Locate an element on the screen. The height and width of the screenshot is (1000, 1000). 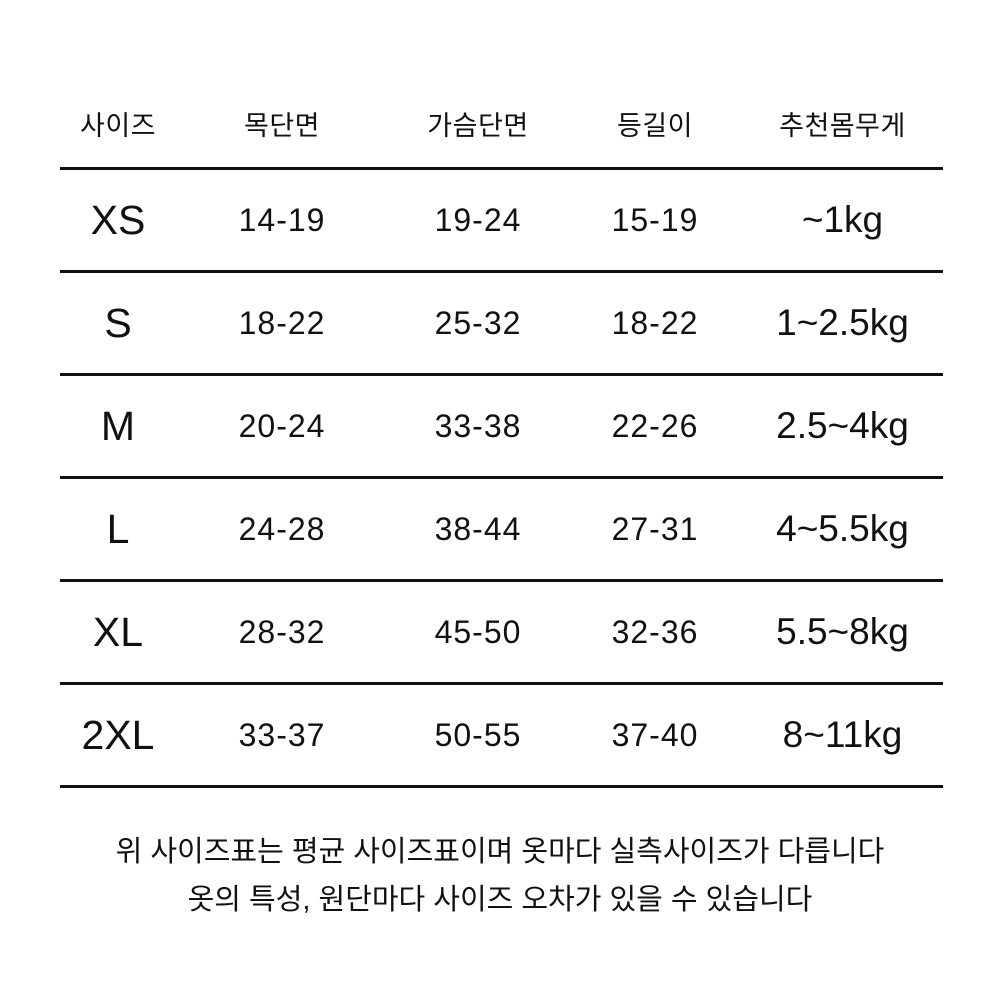
header-size: 사이즈 is located at coordinates (118, 126).